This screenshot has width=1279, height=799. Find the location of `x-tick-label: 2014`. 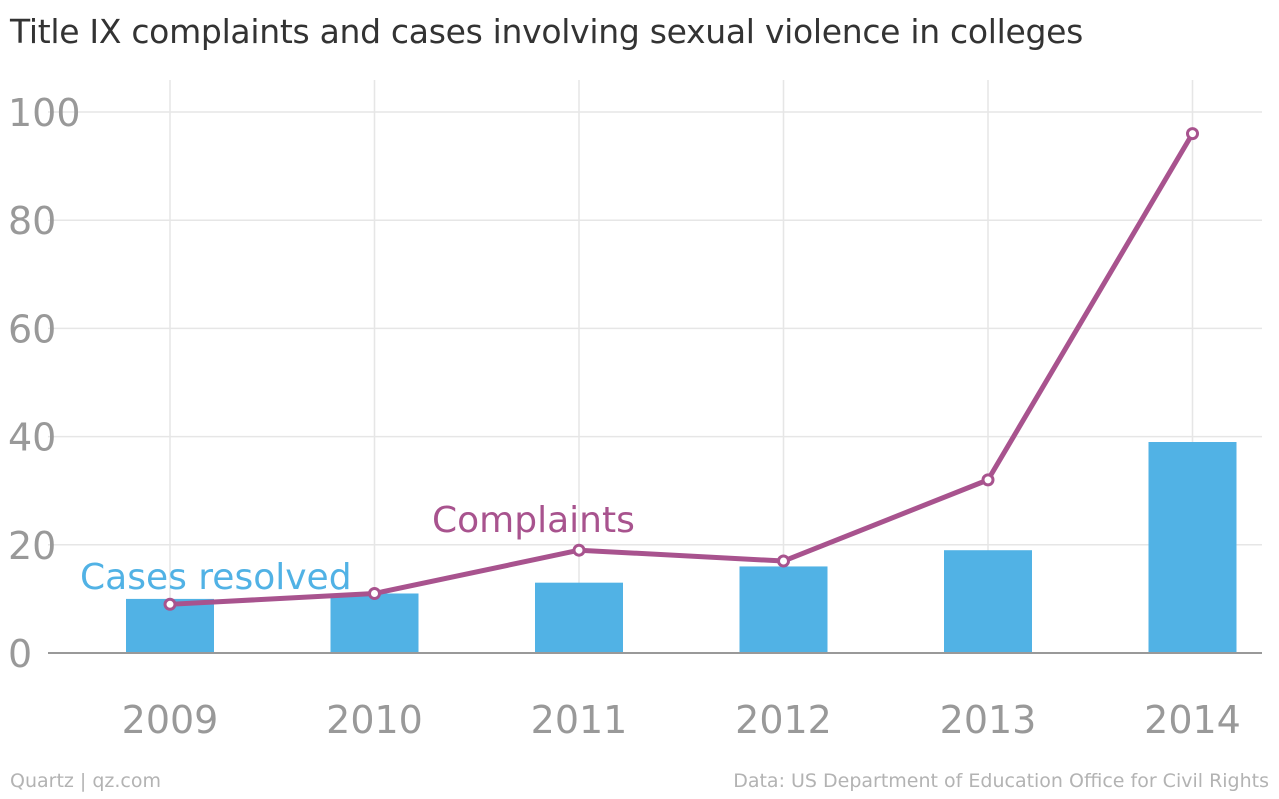

x-tick-label: 2014 is located at coordinates (1192, 720).